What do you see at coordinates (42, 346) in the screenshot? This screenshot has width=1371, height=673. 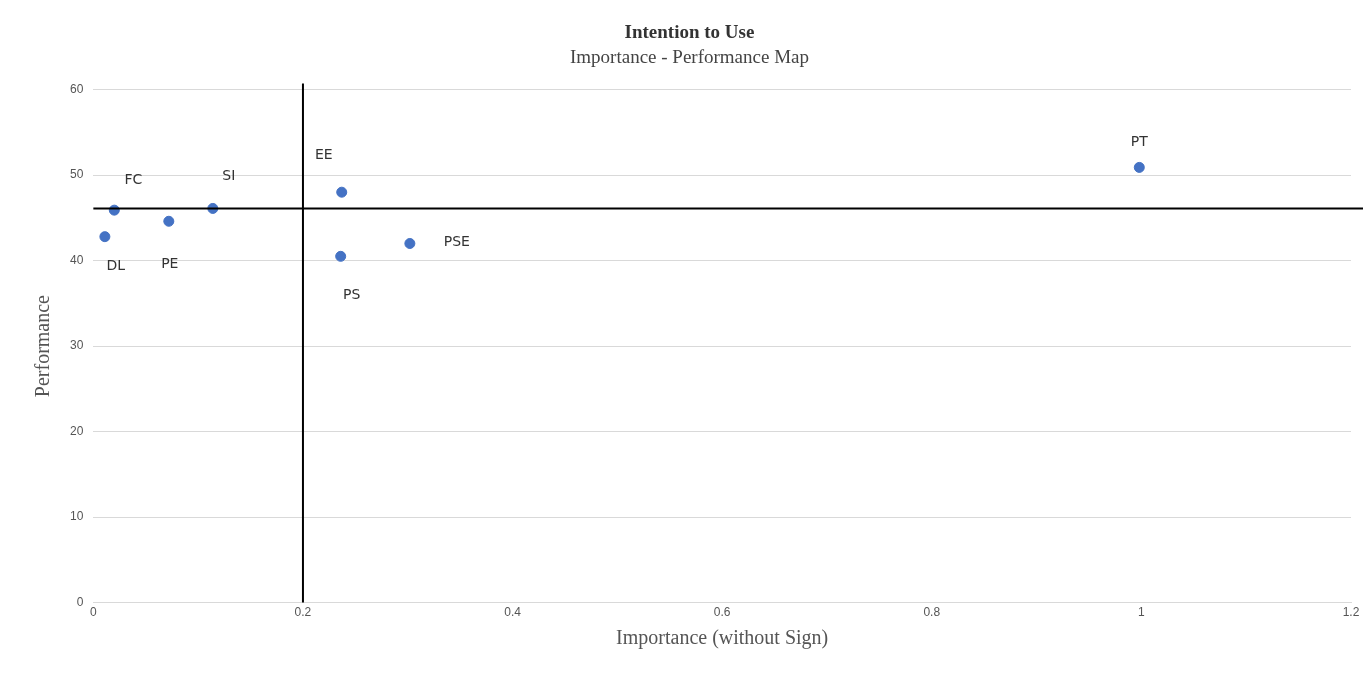 I see `y-axis-title: Performance` at bounding box center [42, 346].